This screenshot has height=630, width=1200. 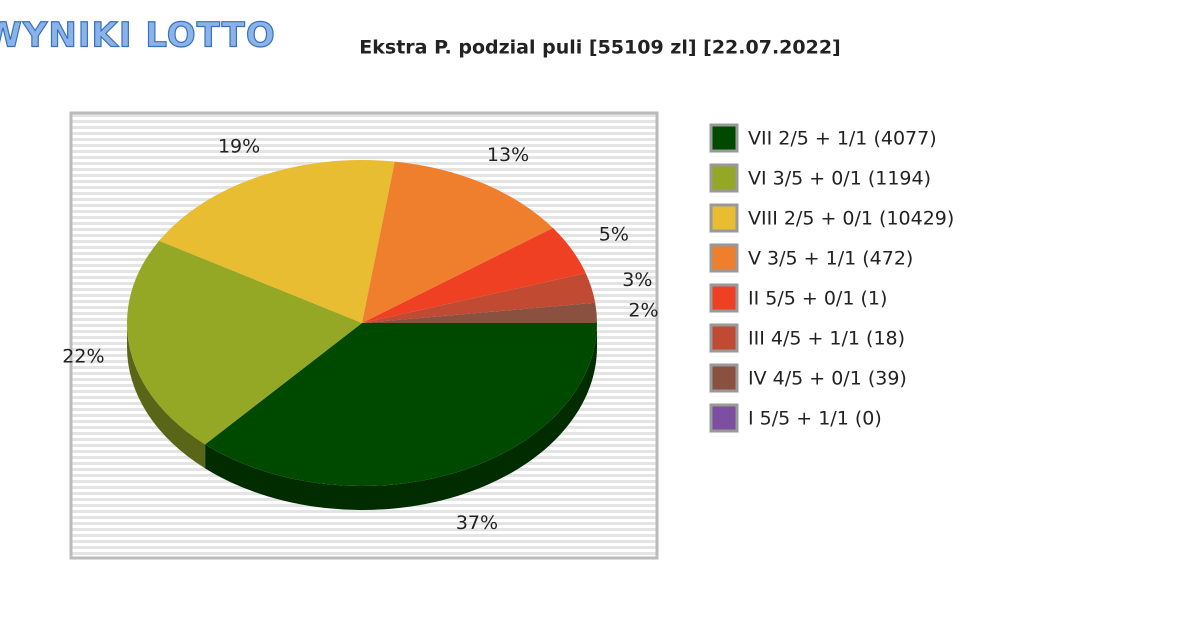 What do you see at coordinates (138, 36) in the screenshot?
I see `logo: WYNIKI LOTTO` at bounding box center [138, 36].